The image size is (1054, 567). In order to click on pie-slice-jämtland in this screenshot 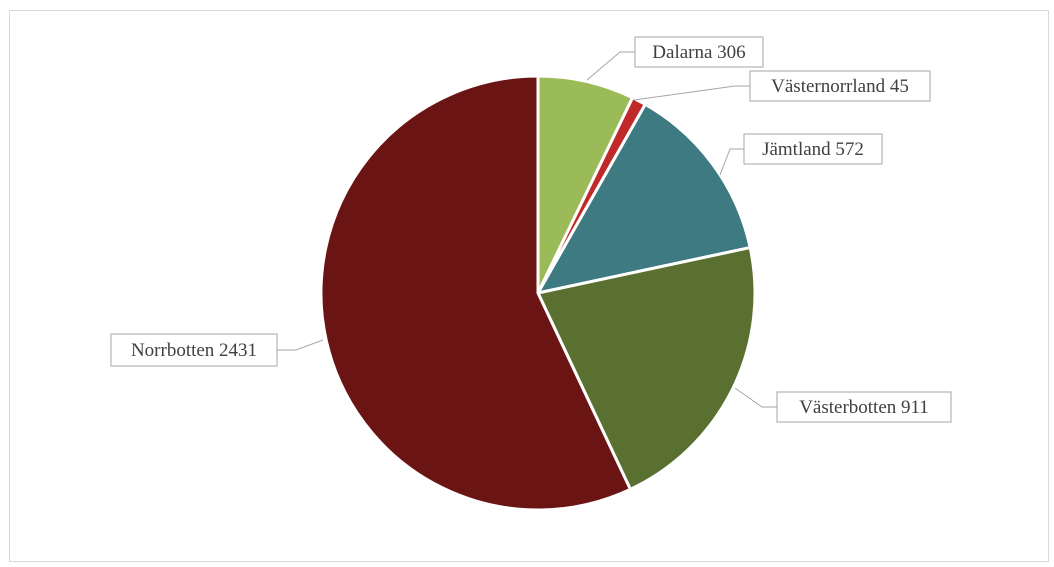, I will do `click(644, 198)`.